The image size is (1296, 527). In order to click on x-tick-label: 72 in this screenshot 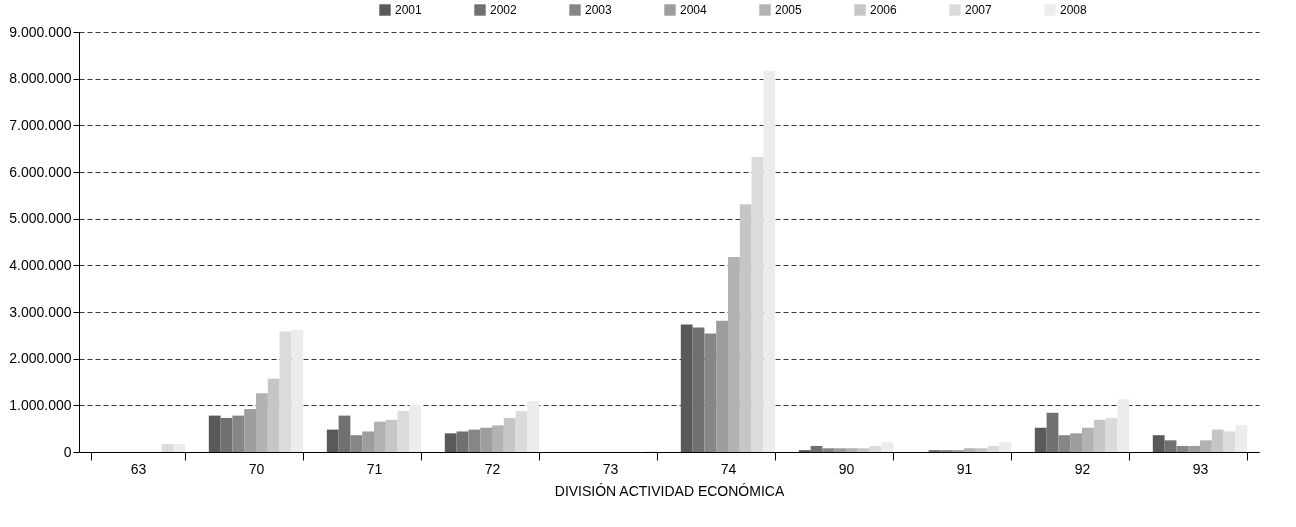, I will do `click(492, 468)`.